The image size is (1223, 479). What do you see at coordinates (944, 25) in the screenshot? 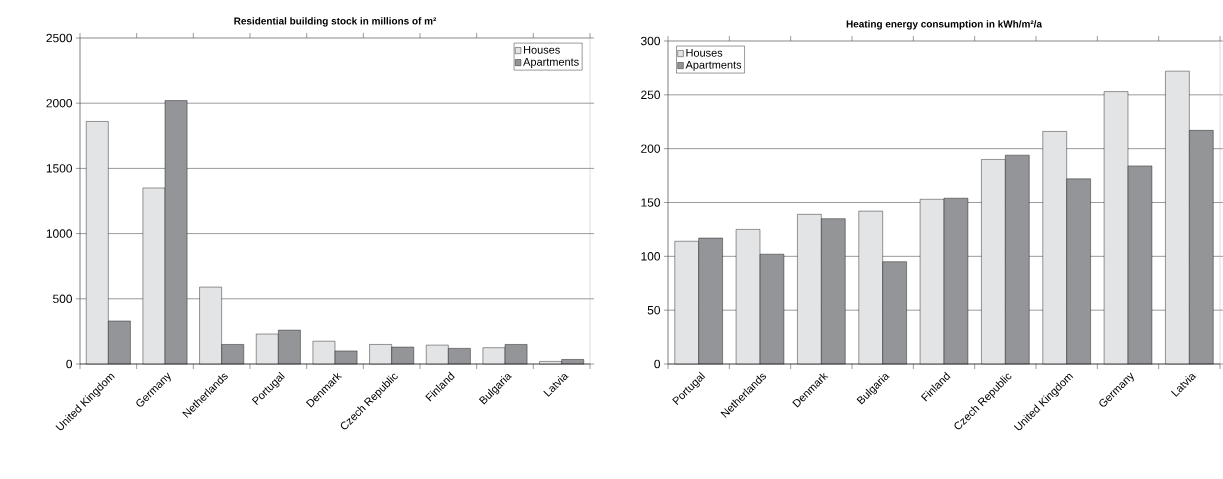
I see `chart-title: Heating energy consumption in kWh/m²/a` at bounding box center [944, 25].